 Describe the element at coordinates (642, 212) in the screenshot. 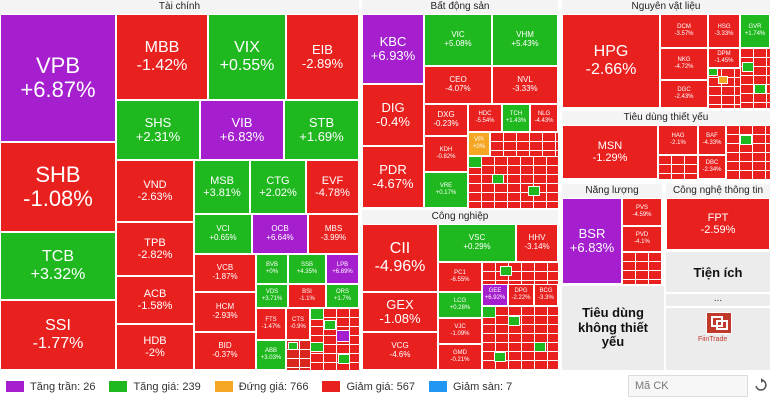

I see `tile-PVS: PVS -4.59%` at that location.